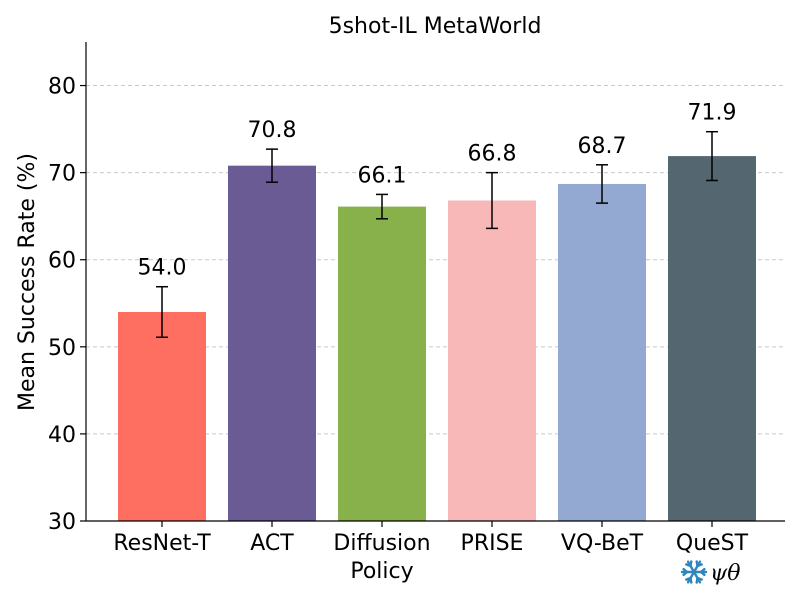  I want to click on value-label-2: 66.1, so click(382, 175).